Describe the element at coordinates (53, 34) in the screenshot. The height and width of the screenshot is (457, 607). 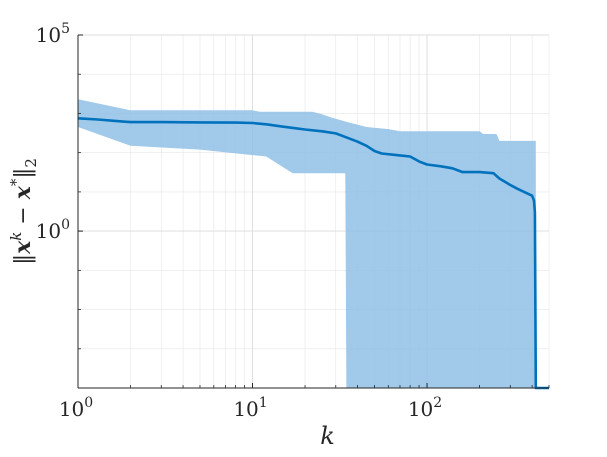
I see `y-tick-label: 10⁵` at that location.